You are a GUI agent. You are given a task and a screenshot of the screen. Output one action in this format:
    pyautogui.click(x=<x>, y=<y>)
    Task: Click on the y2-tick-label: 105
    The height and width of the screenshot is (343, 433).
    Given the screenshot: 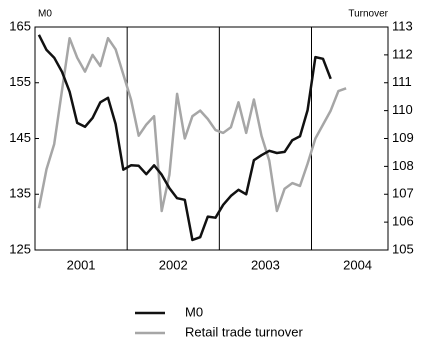 What is the action you would take?
    pyautogui.click(x=403, y=248)
    